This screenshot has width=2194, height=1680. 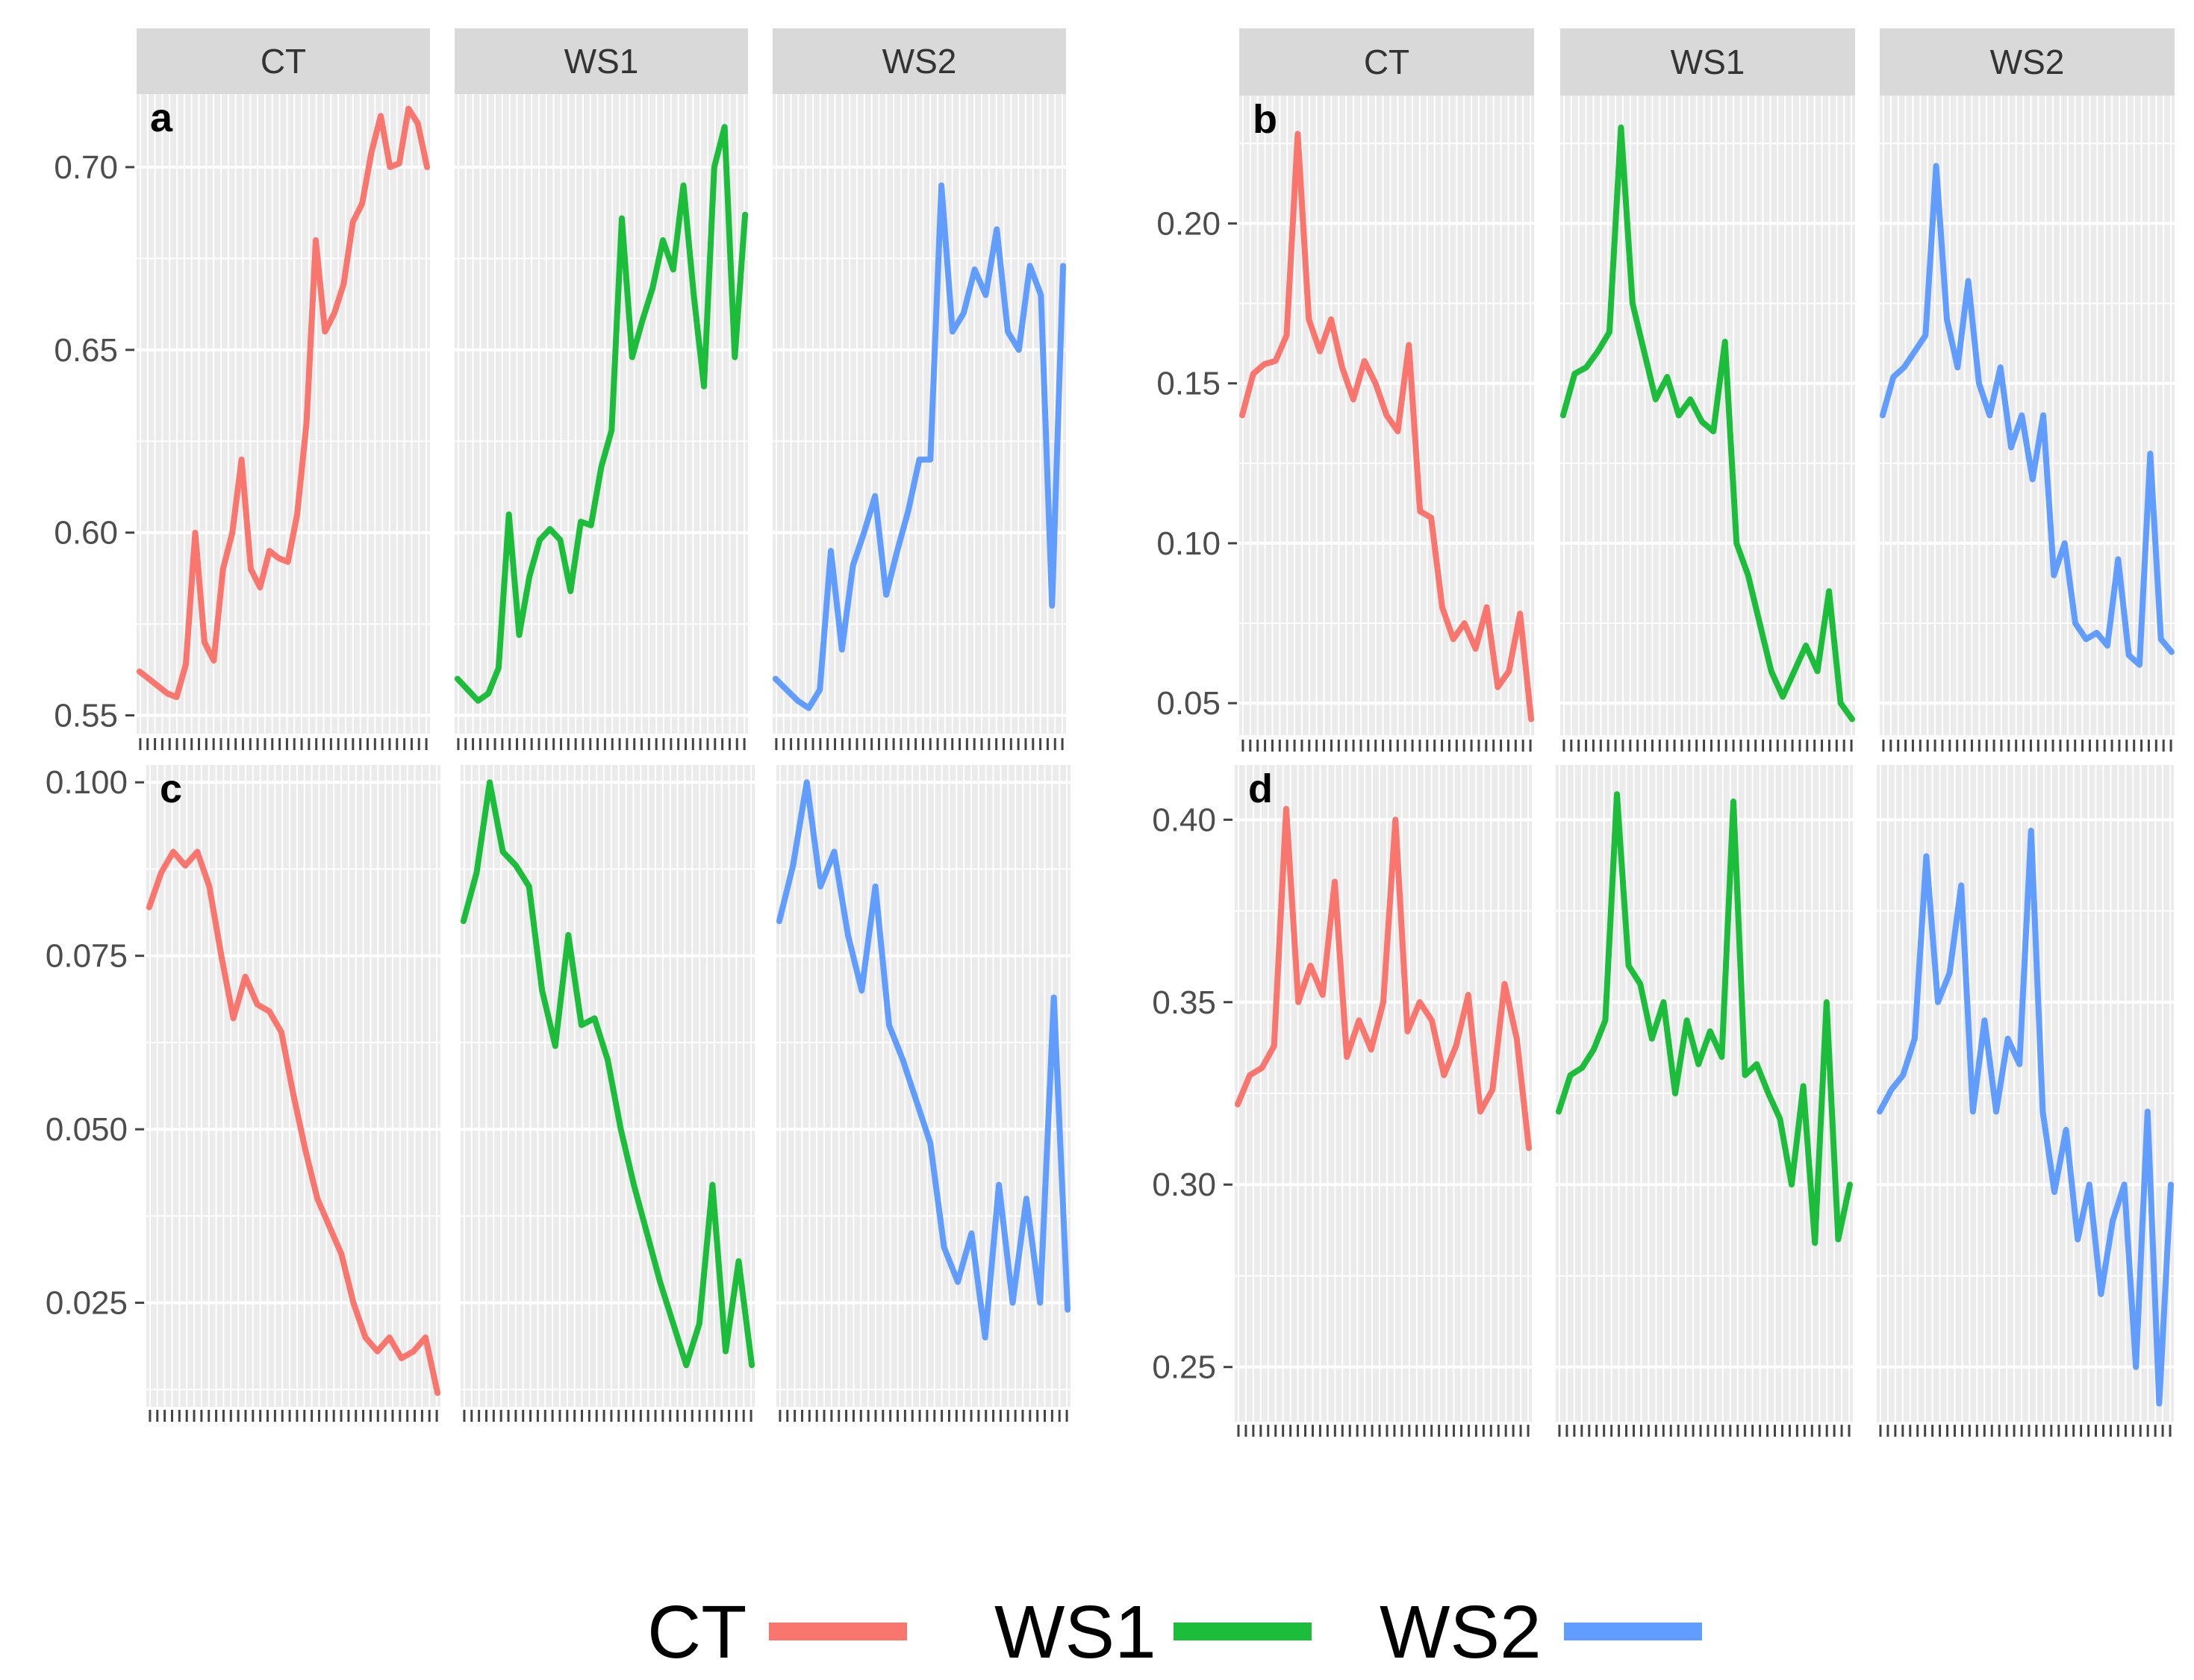 What do you see at coordinates (87, 1303) in the screenshot?
I see `y-tick-label: 0.025` at bounding box center [87, 1303].